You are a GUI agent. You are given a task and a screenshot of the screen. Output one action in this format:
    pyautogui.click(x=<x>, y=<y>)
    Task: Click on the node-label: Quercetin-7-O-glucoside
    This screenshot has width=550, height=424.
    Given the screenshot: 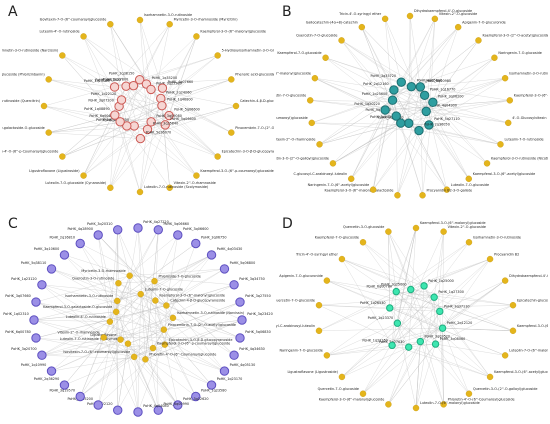 What is the action you would take?
    pyautogui.click(x=316, y=36)
    